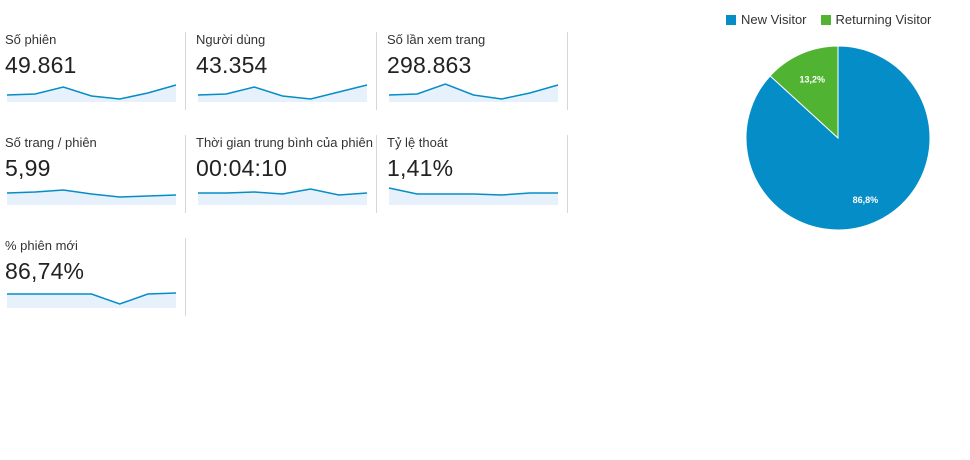  I want to click on visitor-pie-chart: 13,2% 86,8%, so click(838, 138).